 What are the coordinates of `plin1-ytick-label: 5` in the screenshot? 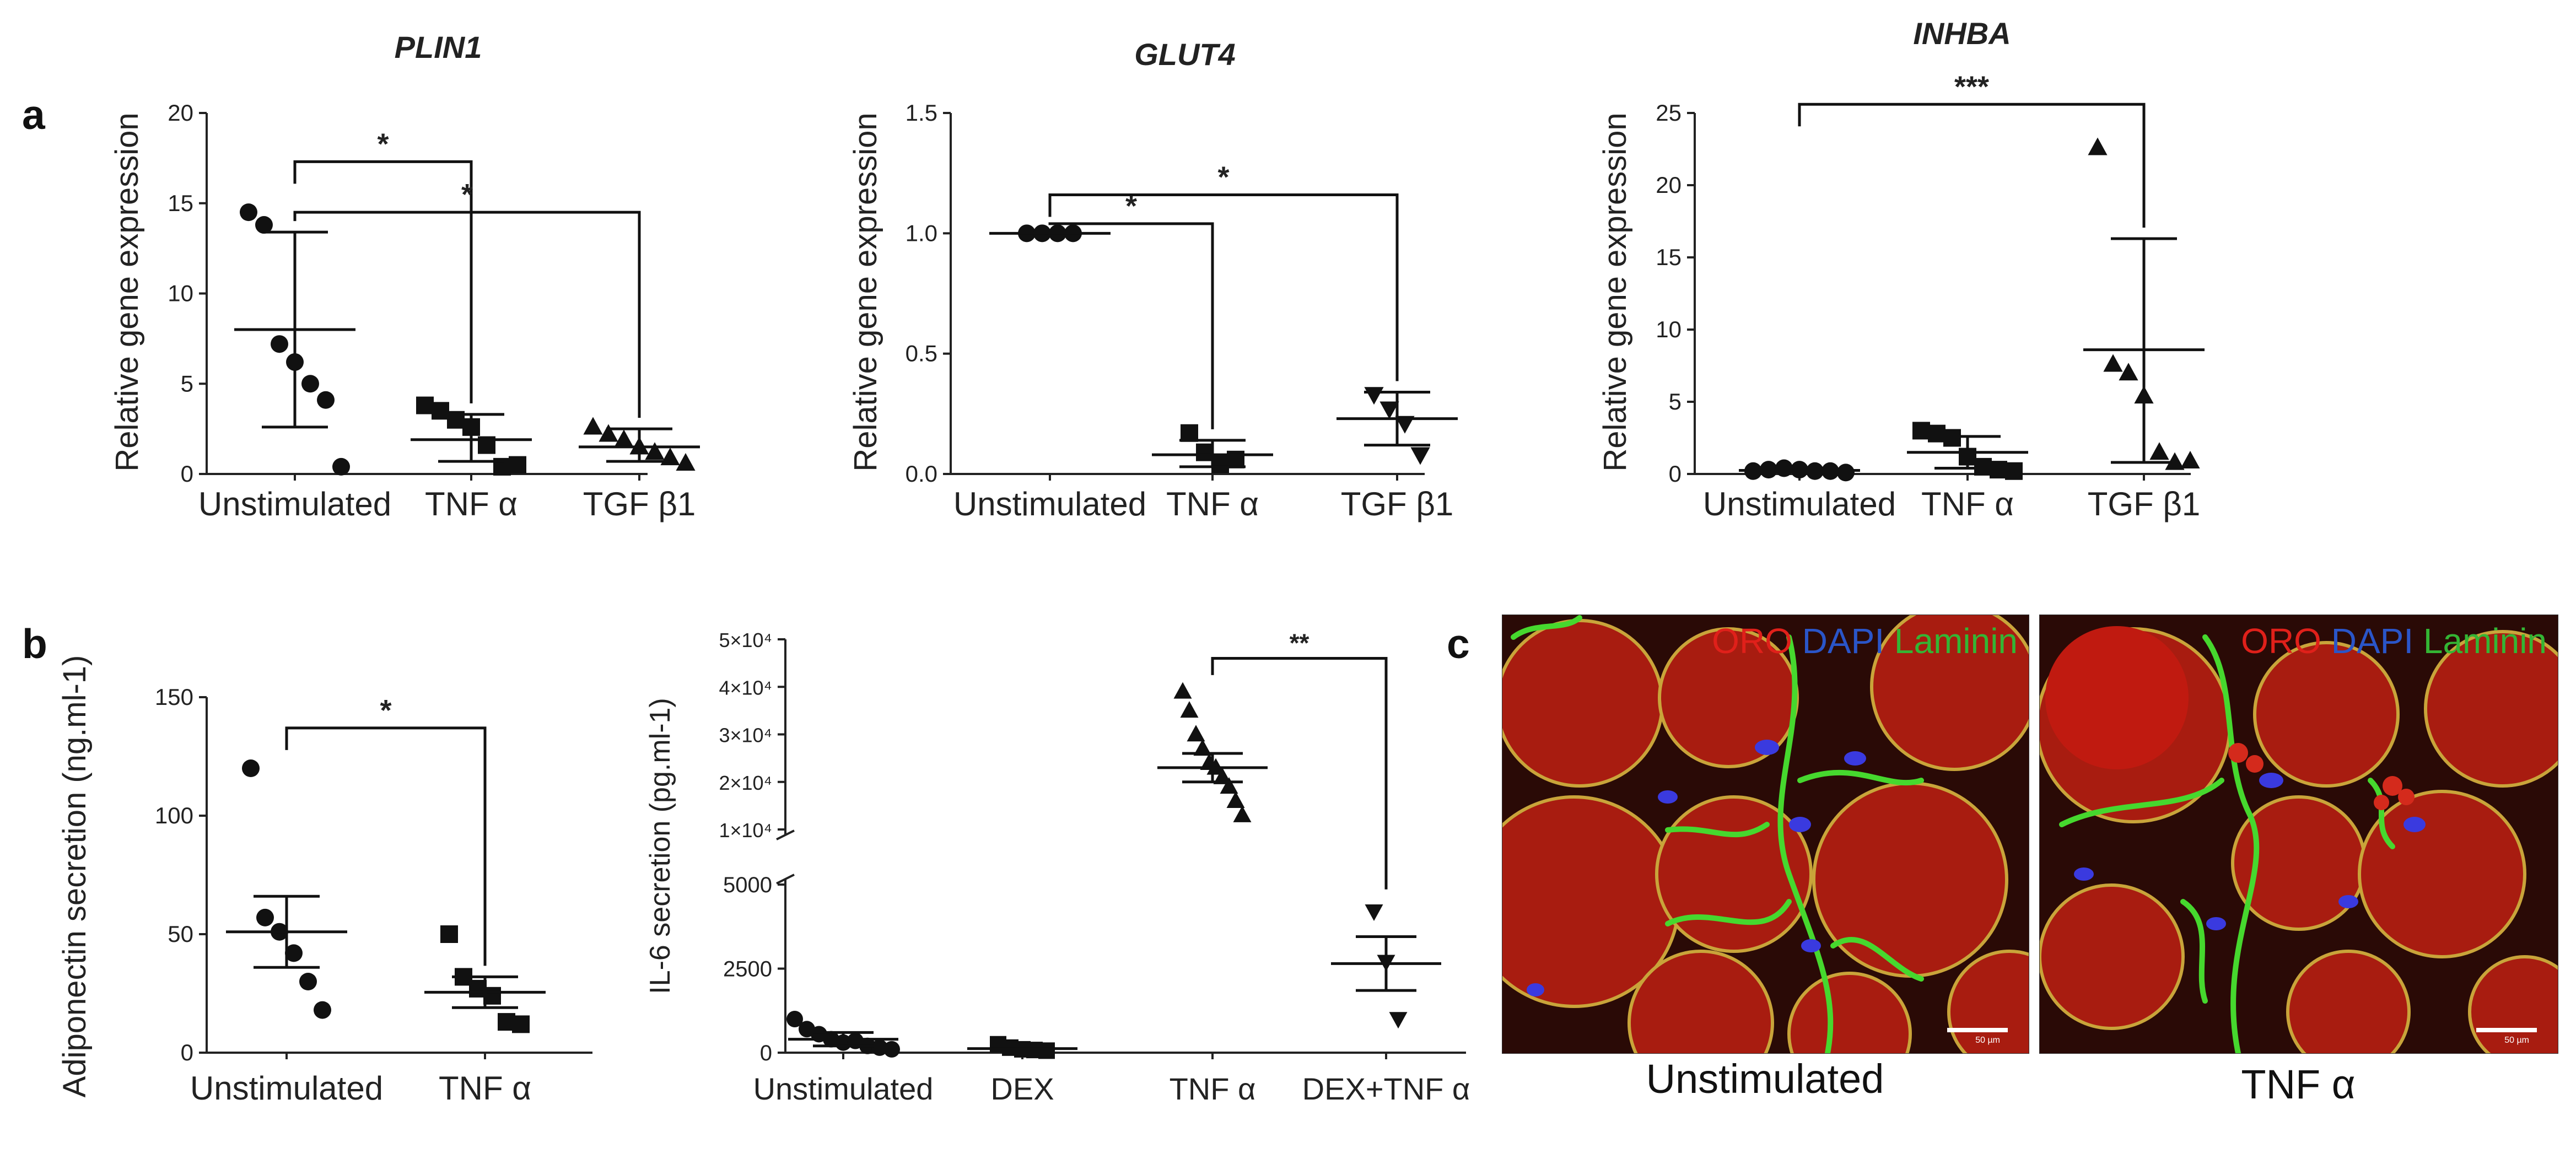 It's located at (187, 383).